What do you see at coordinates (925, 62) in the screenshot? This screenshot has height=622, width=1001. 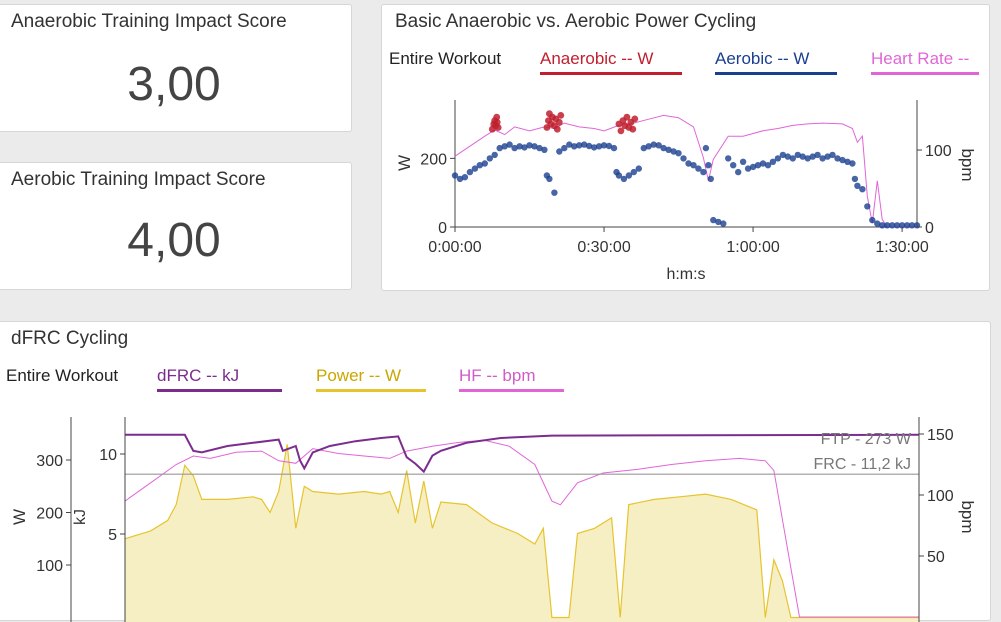 I see `legend-heart-rate: Heart Rate --` at bounding box center [925, 62].